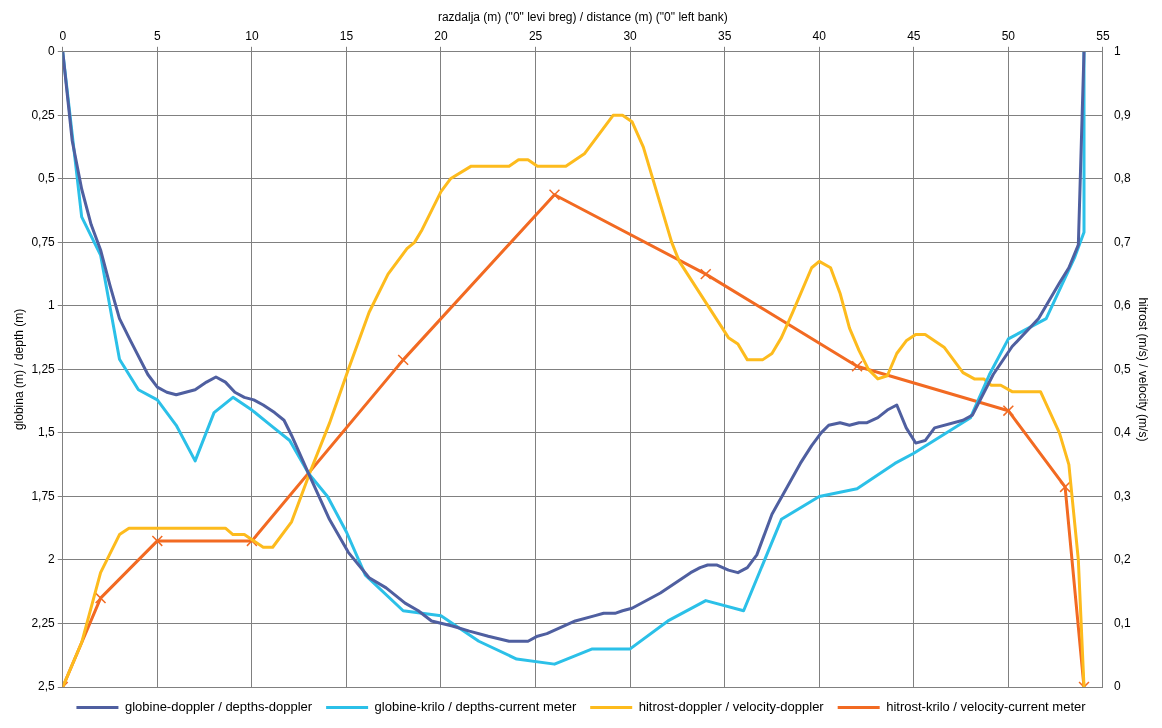 The width and height of the screenshot is (1162, 728). What do you see at coordinates (914, 35) in the screenshot?
I see `x-tick-label: 45` at bounding box center [914, 35].